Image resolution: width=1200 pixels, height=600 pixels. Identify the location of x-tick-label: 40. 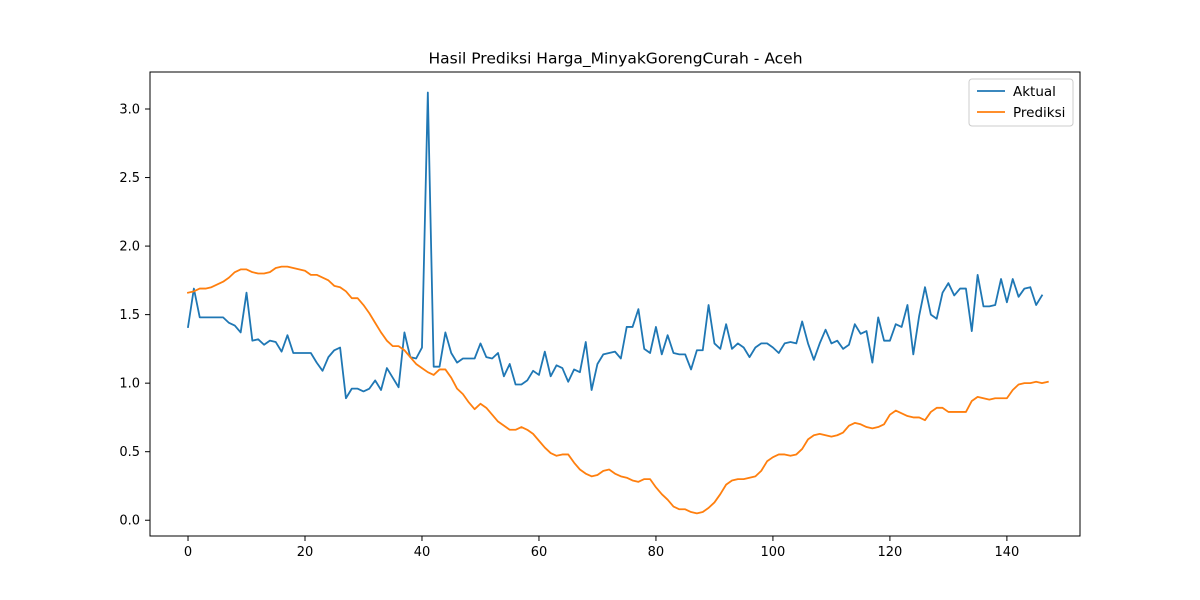
(422, 552).